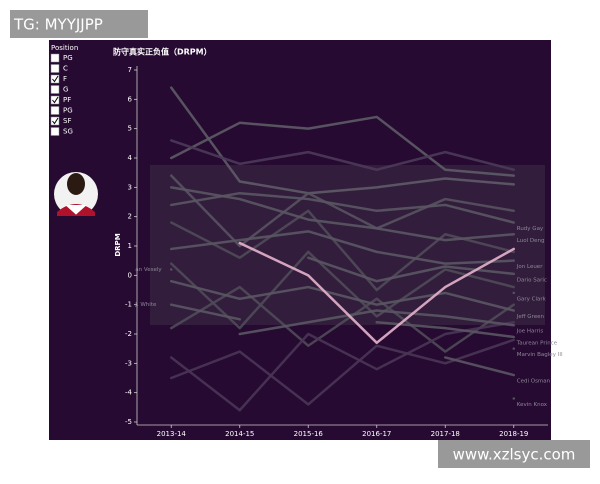 The width and height of the screenshot is (600, 484). I want to click on x-tick-label: 2013-14, so click(172, 434).